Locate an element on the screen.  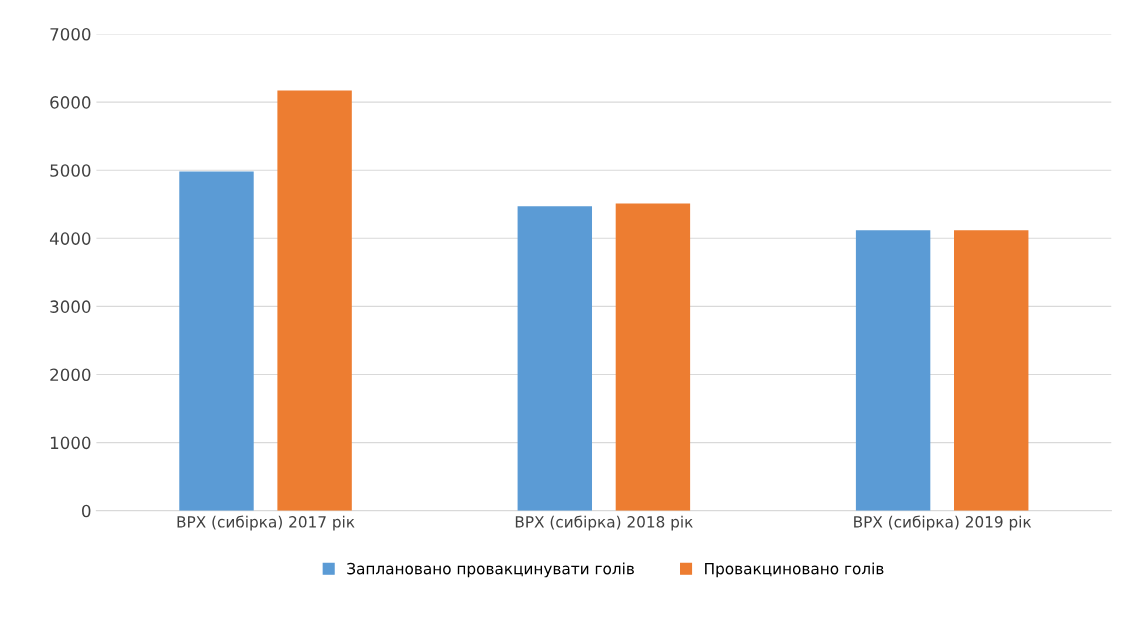
x-tick-label: ВРХ (сибірка) 2018 рік is located at coordinates (604, 523).